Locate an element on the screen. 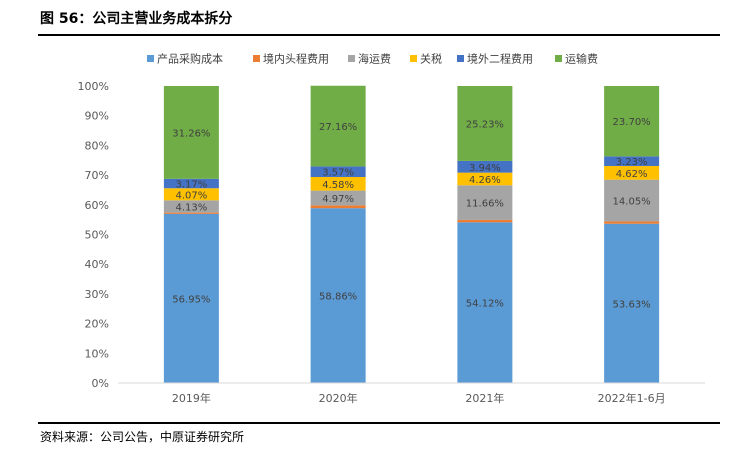 The width and height of the screenshot is (729, 449). data-label-4-0: 3.17% is located at coordinates (191, 185).